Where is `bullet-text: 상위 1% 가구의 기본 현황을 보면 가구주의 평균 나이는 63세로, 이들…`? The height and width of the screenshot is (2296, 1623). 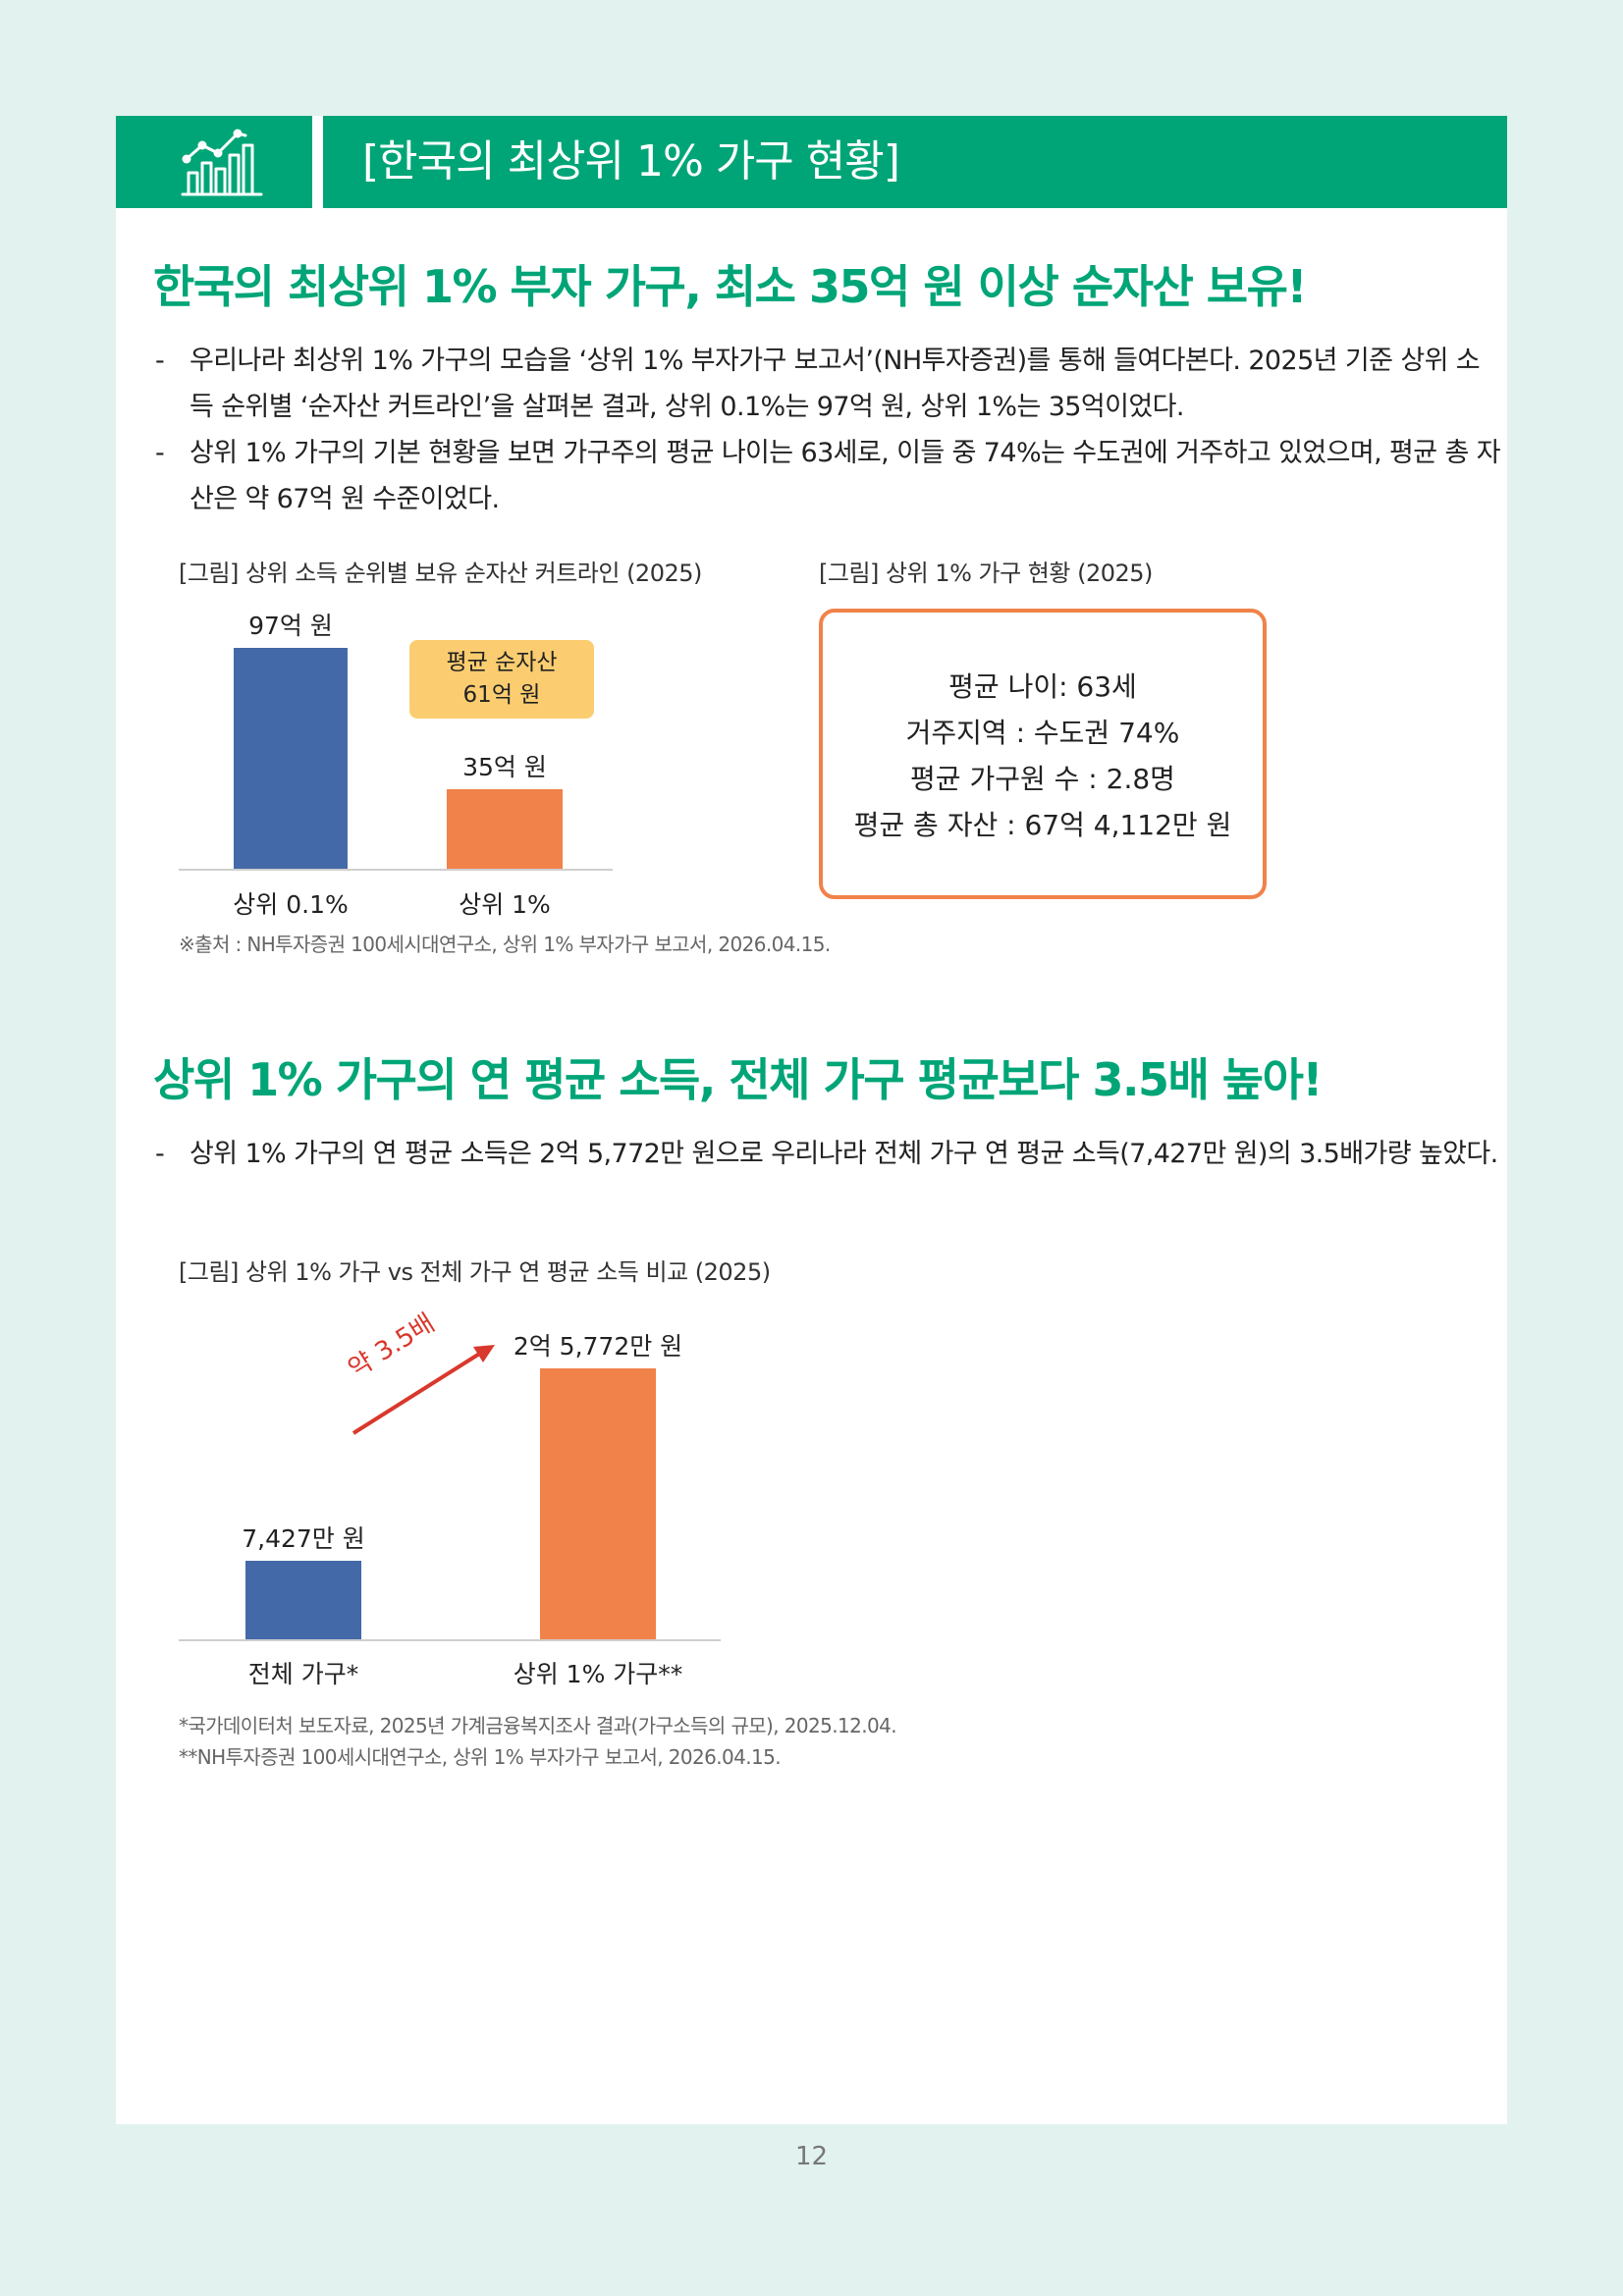
bullet-text: 상위 1% 가구의 기본 현황을 보면 가구주의 평균 나이는 63세로, 이들… is located at coordinates (845, 476).